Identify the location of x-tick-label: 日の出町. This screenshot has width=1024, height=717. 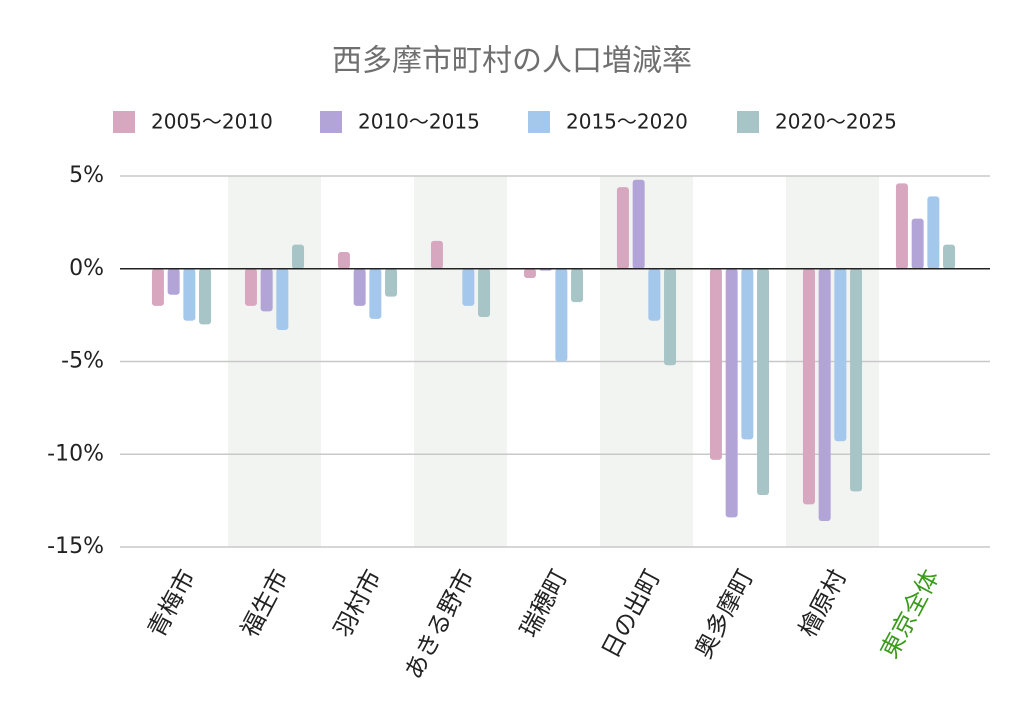
(631, 614).